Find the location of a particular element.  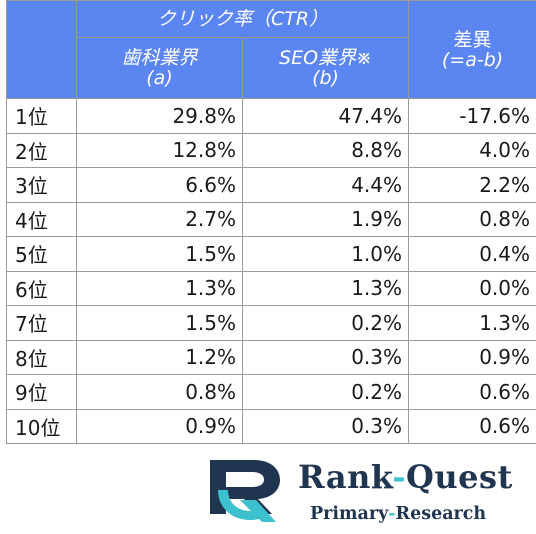

table-row: 1位 29.8% 47.4% -17.6% is located at coordinates (271, 116).